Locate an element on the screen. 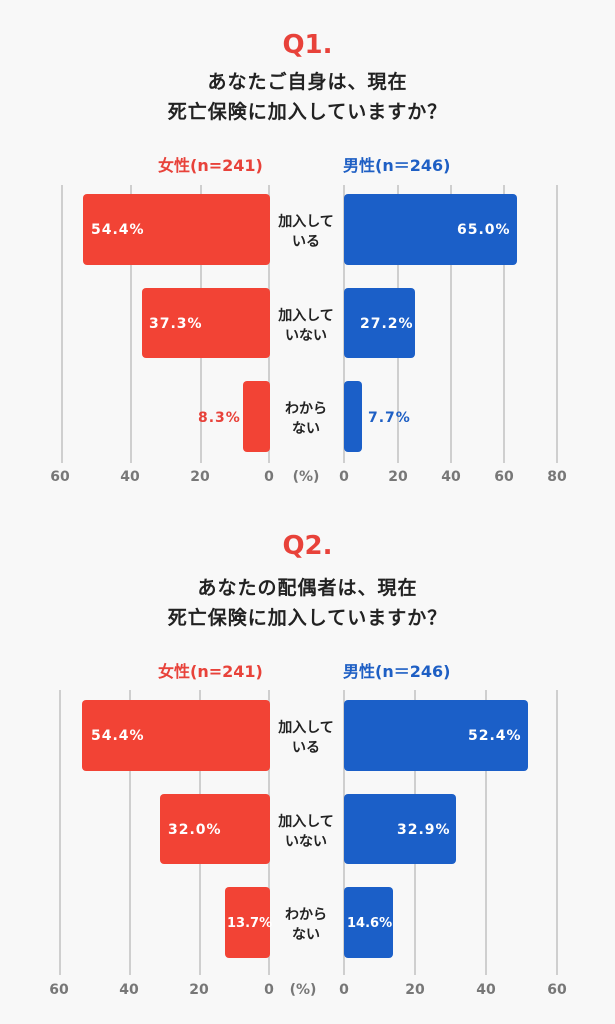 This screenshot has width=615, height=1024. value-female-unknown: 8.3% is located at coordinates (219, 418).